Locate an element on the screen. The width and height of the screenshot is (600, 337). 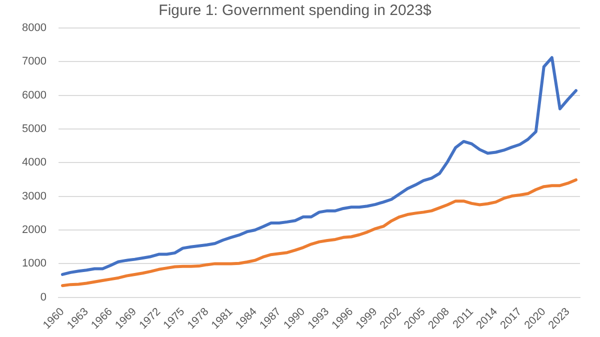
y-tick-label: 7000 is located at coordinates (34, 62).